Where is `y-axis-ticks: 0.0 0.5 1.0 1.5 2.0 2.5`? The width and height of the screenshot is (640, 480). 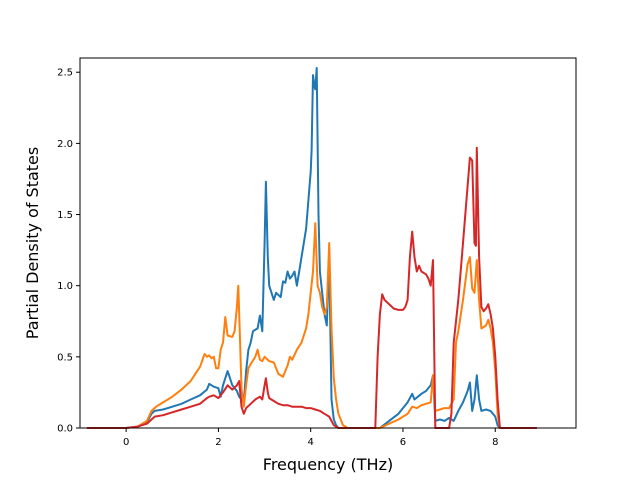 y-axis-ticks: 0.0 0.5 1.0 1.5 2.0 2.5 is located at coordinates (68, 251).